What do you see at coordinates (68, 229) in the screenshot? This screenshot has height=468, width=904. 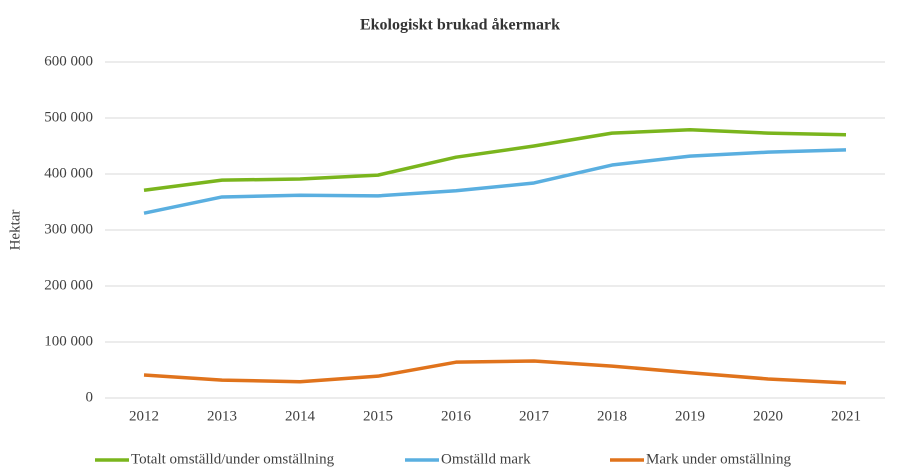 I see `y-tick-label: 300 000` at bounding box center [68, 229].